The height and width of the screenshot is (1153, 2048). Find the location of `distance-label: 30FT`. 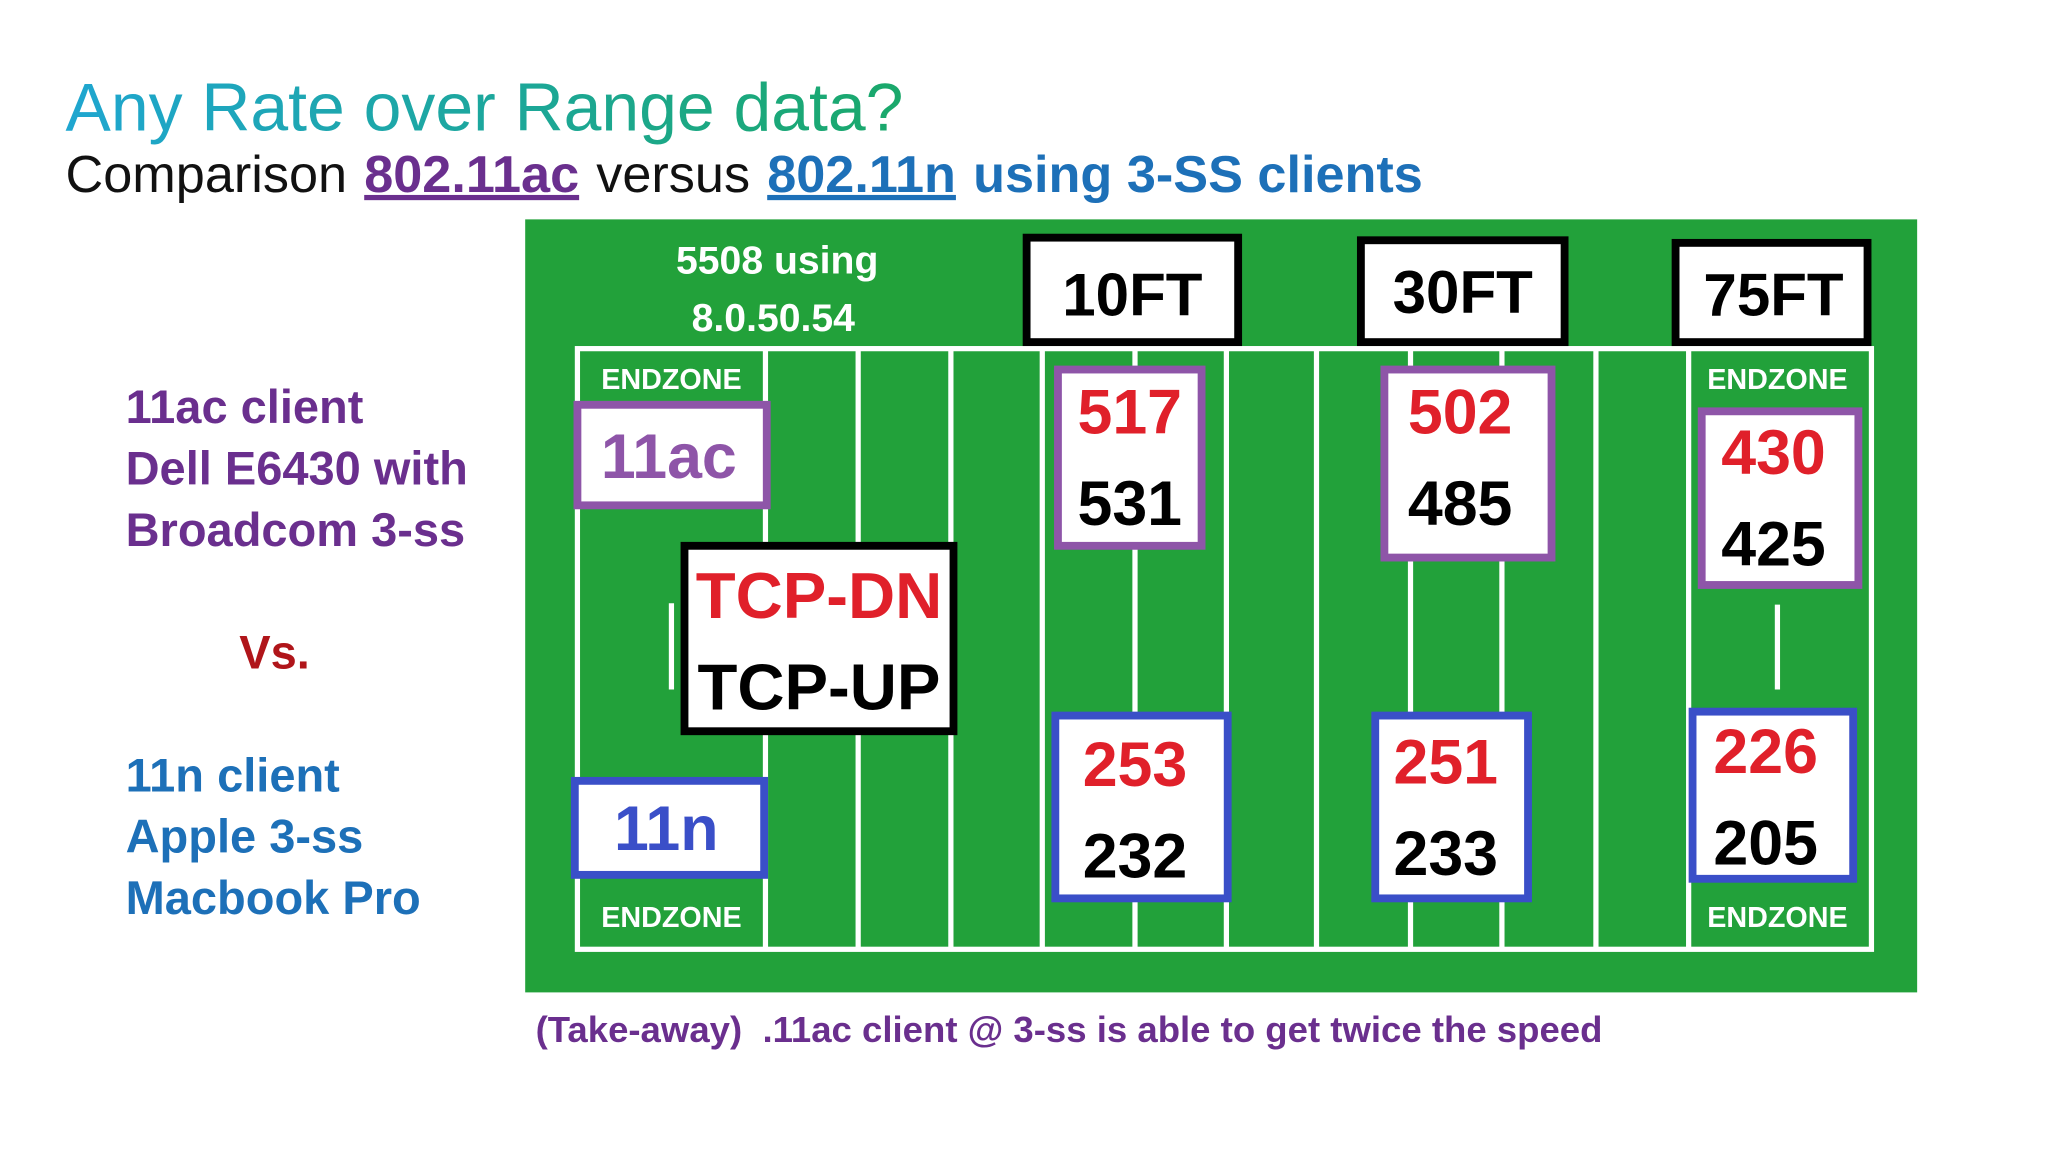

distance-label: 30FT is located at coordinates (1463, 292).